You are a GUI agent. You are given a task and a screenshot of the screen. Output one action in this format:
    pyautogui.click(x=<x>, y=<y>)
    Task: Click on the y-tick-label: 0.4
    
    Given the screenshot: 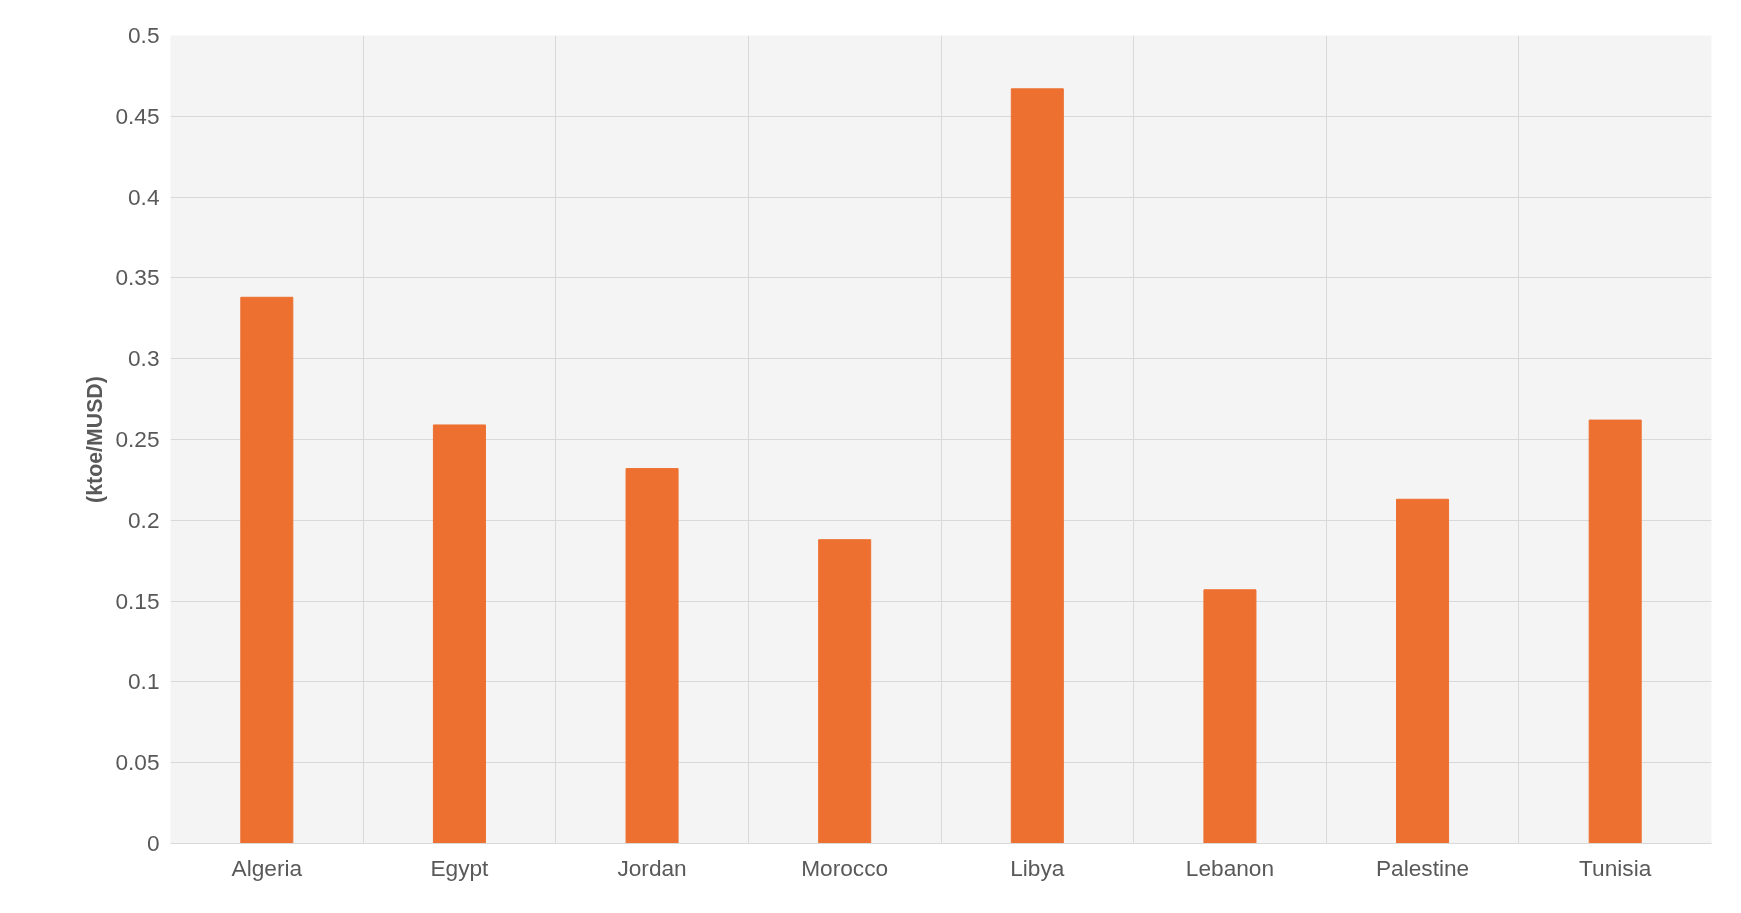 What is the action you would take?
    pyautogui.click(x=144, y=196)
    